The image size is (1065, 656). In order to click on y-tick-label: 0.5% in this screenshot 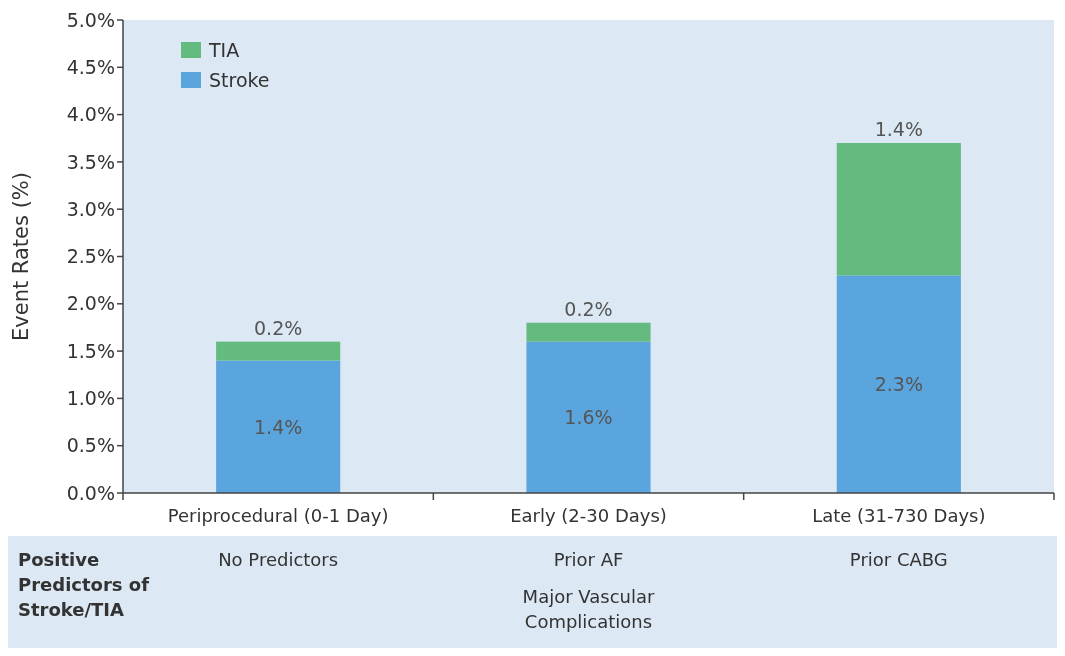, I will do `click(90, 445)`.